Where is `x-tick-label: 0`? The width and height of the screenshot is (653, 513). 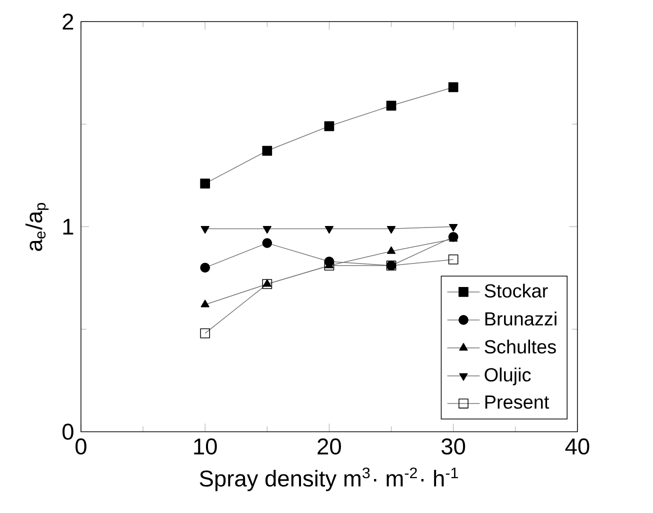
x-tick-label: 0 is located at coordinates (81, 446).